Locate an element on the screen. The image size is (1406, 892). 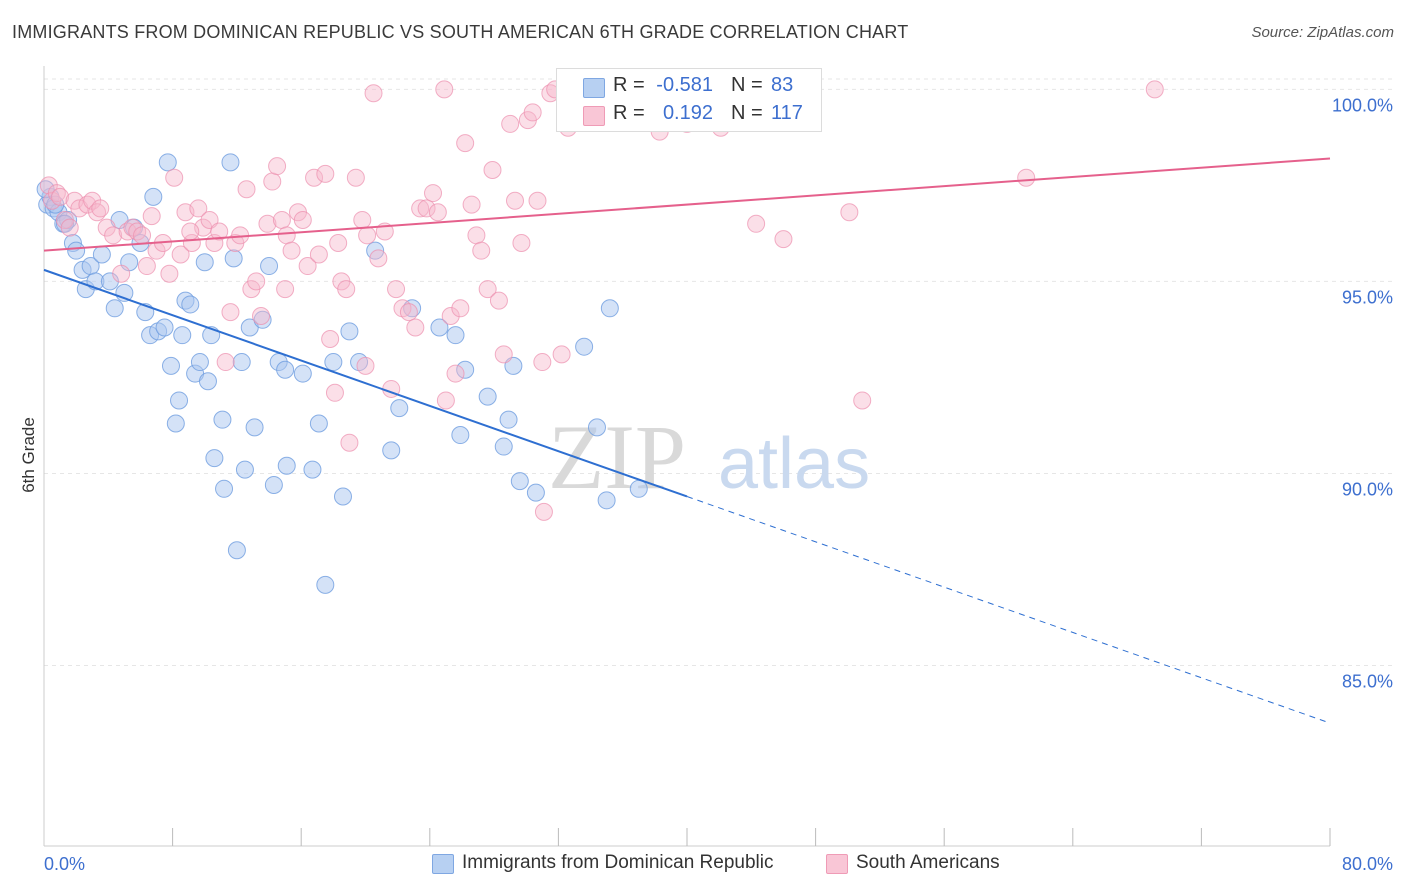
watermark-atlas: atlas is located at coordinates (794, 464).